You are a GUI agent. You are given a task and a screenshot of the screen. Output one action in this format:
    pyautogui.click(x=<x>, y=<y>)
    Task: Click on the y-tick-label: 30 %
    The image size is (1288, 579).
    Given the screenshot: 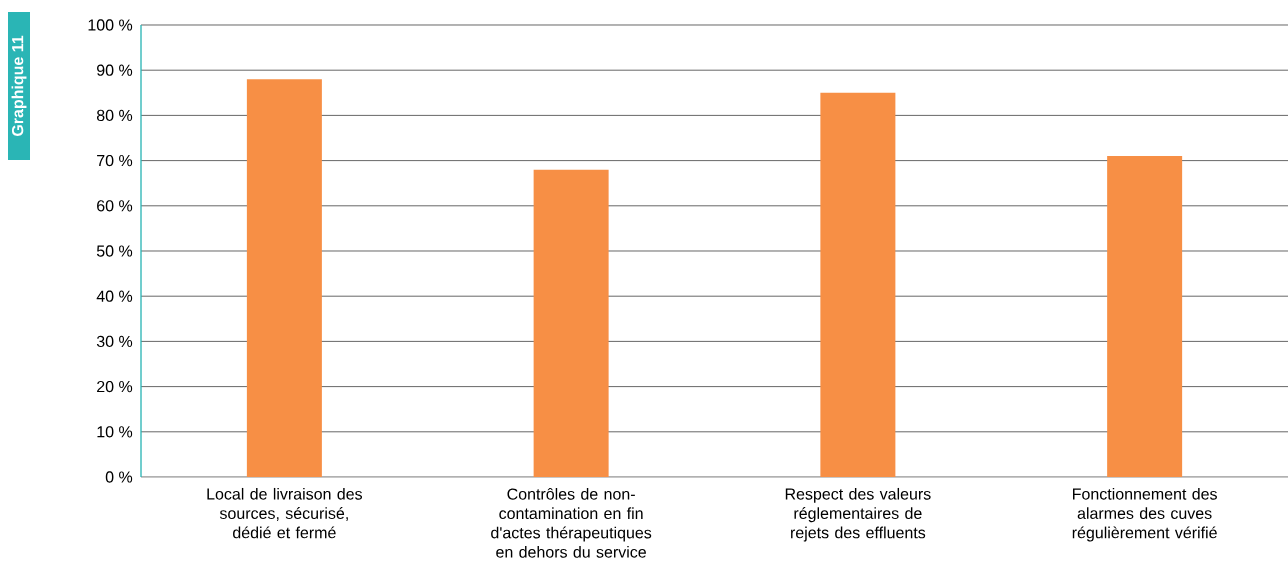 What is the action you would take?
    pyautogui.click(x=114, y=341)
    